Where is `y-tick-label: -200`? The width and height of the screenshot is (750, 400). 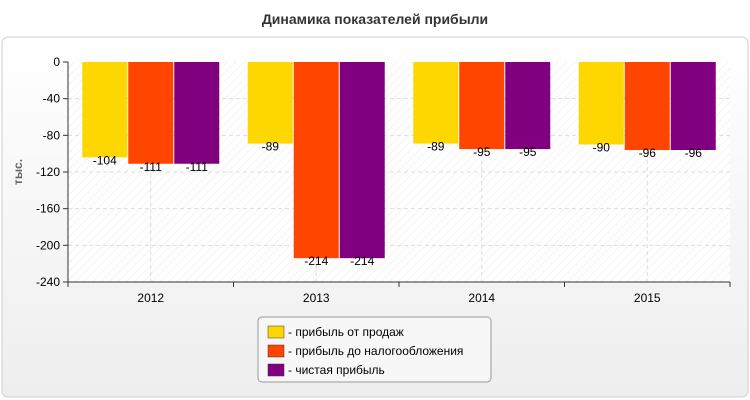
y-tick-label: -200 is located at coordinates (48, 245).